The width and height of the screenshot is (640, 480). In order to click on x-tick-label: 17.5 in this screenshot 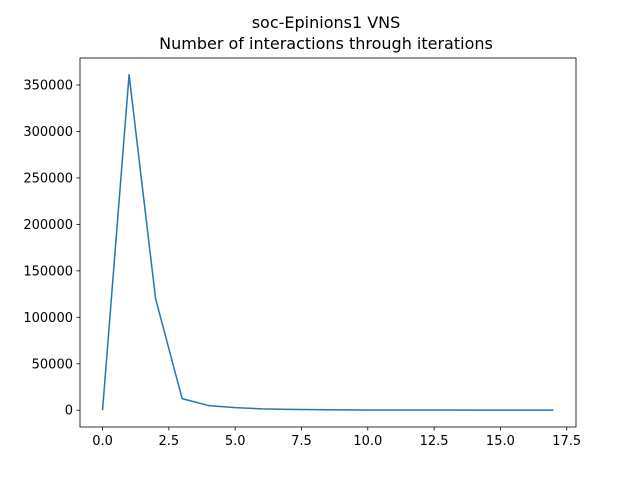, I will do `click(566, 441)`.